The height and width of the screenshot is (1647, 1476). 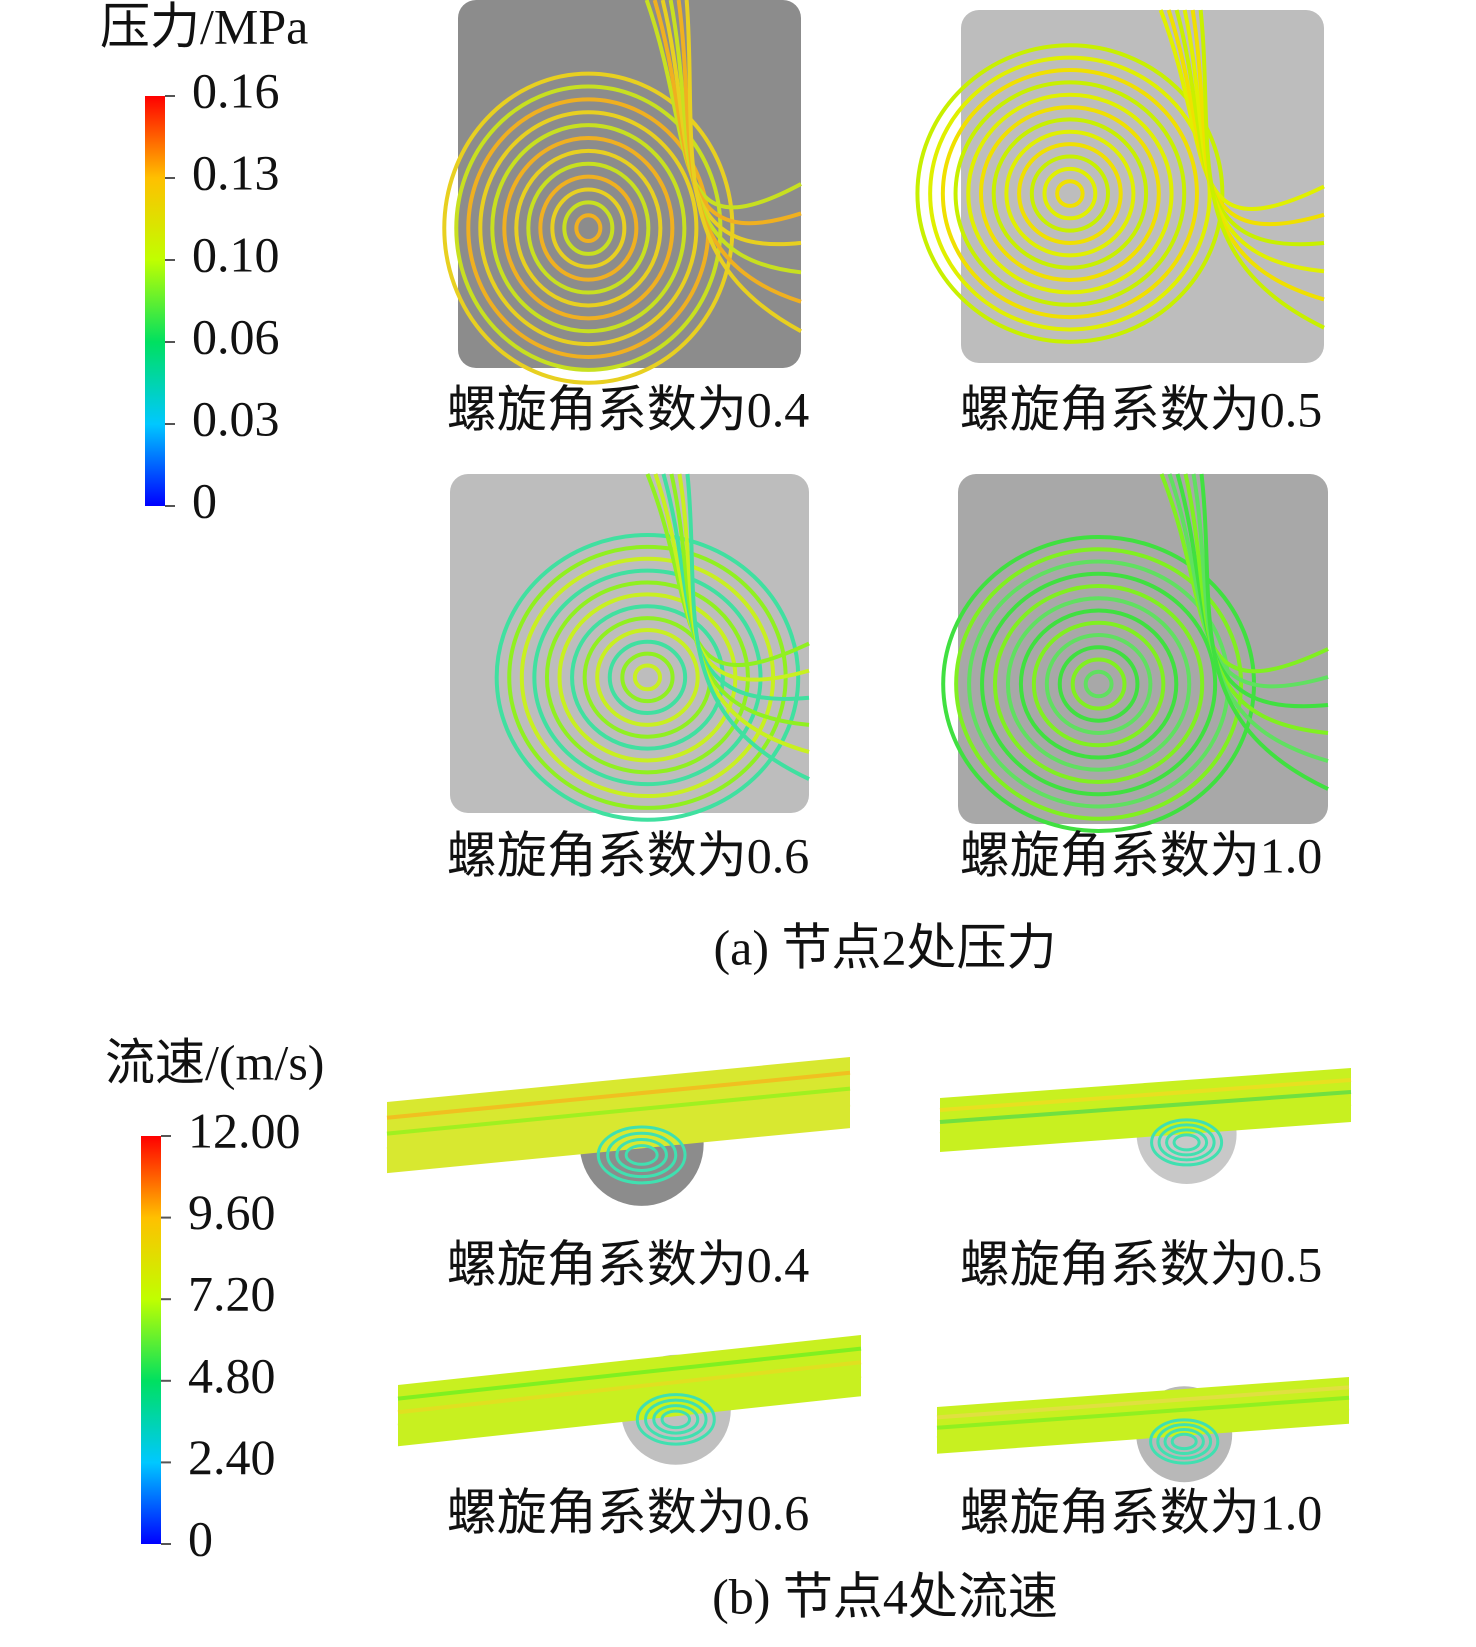 I want to click on panel-caption: (b) 节点4处流速, so click(x=885, y=1596).